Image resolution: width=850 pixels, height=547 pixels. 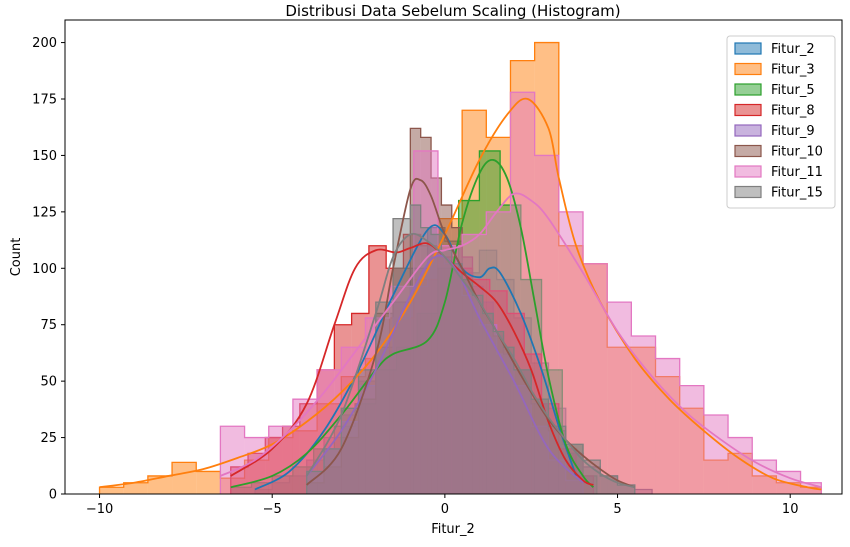 I want to click on y-tick-label: 175, so click(x=44, y=100).